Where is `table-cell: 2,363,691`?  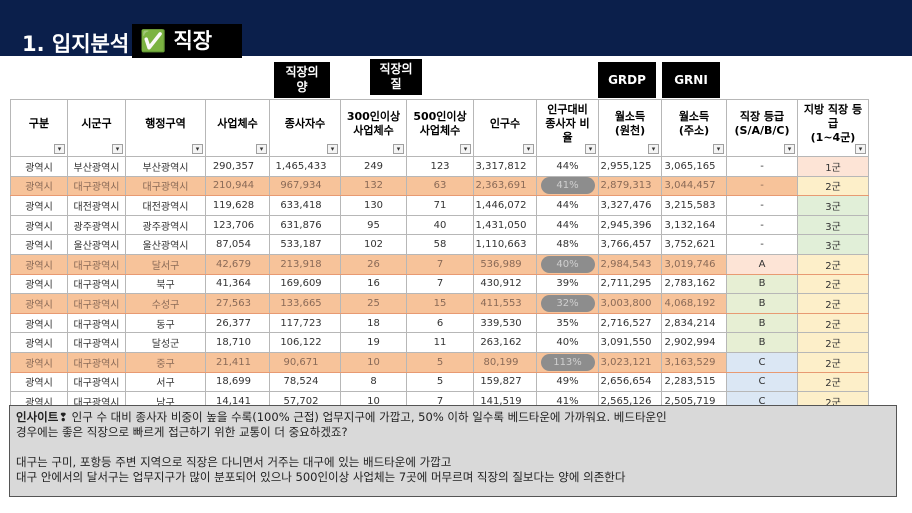
table-cell: 2,363,691 is located at coordinates (505, 186).